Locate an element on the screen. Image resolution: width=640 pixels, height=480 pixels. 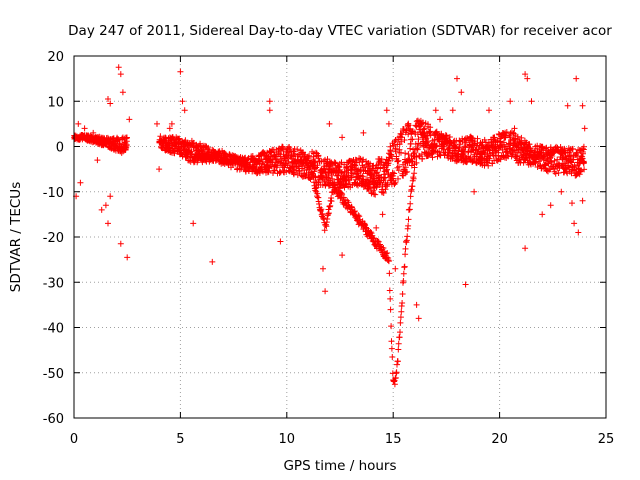
x-tick-label: 15 is located at coordinates (393, 439).